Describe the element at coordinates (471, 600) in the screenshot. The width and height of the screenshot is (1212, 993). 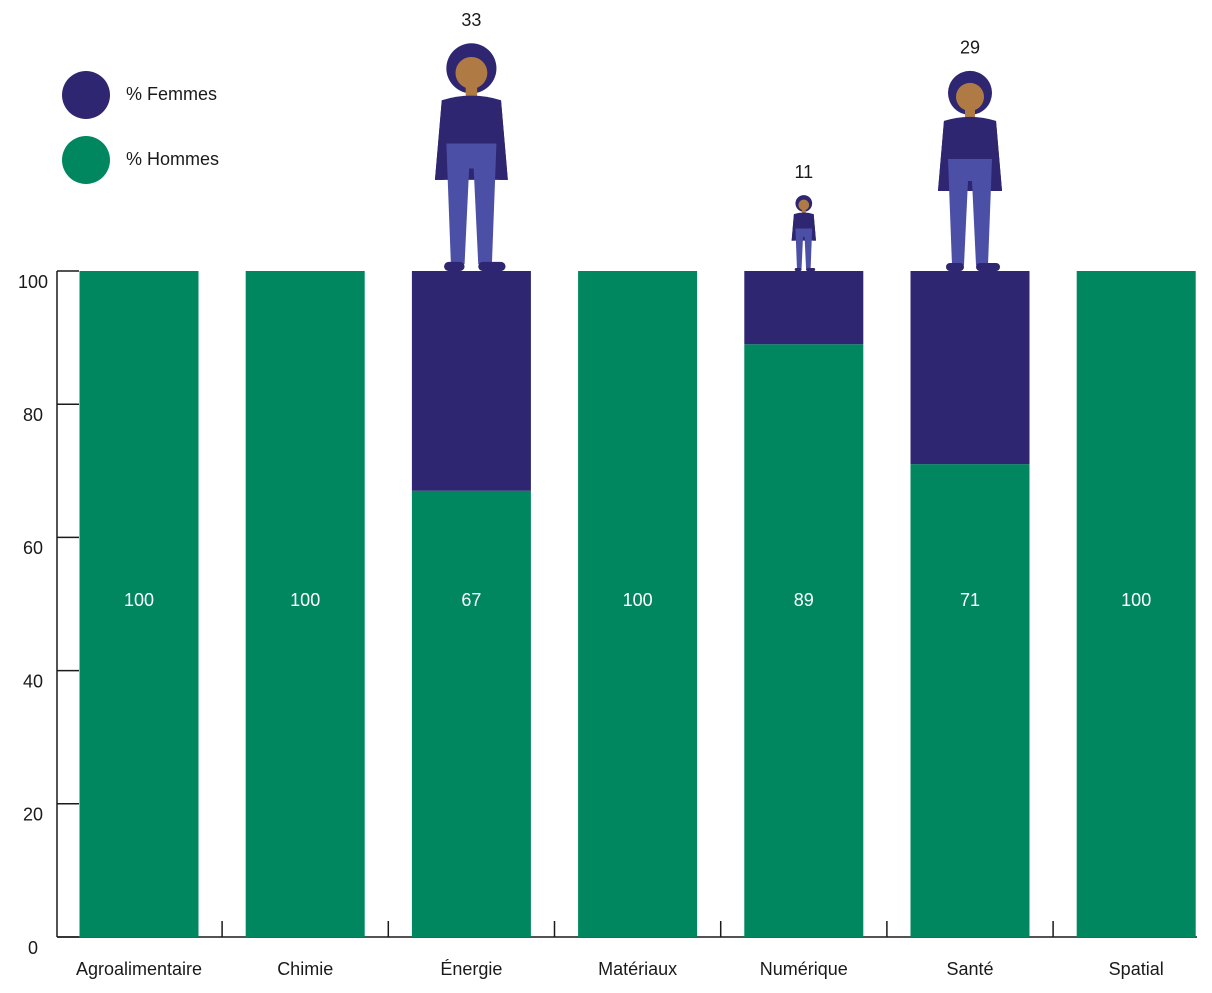
I see `value-label: 67` at that location.